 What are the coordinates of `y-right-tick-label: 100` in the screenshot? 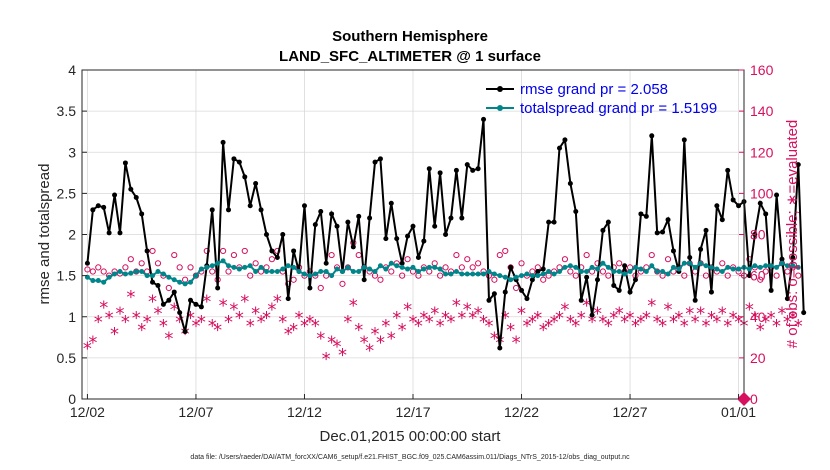 It's located at (762, 193).